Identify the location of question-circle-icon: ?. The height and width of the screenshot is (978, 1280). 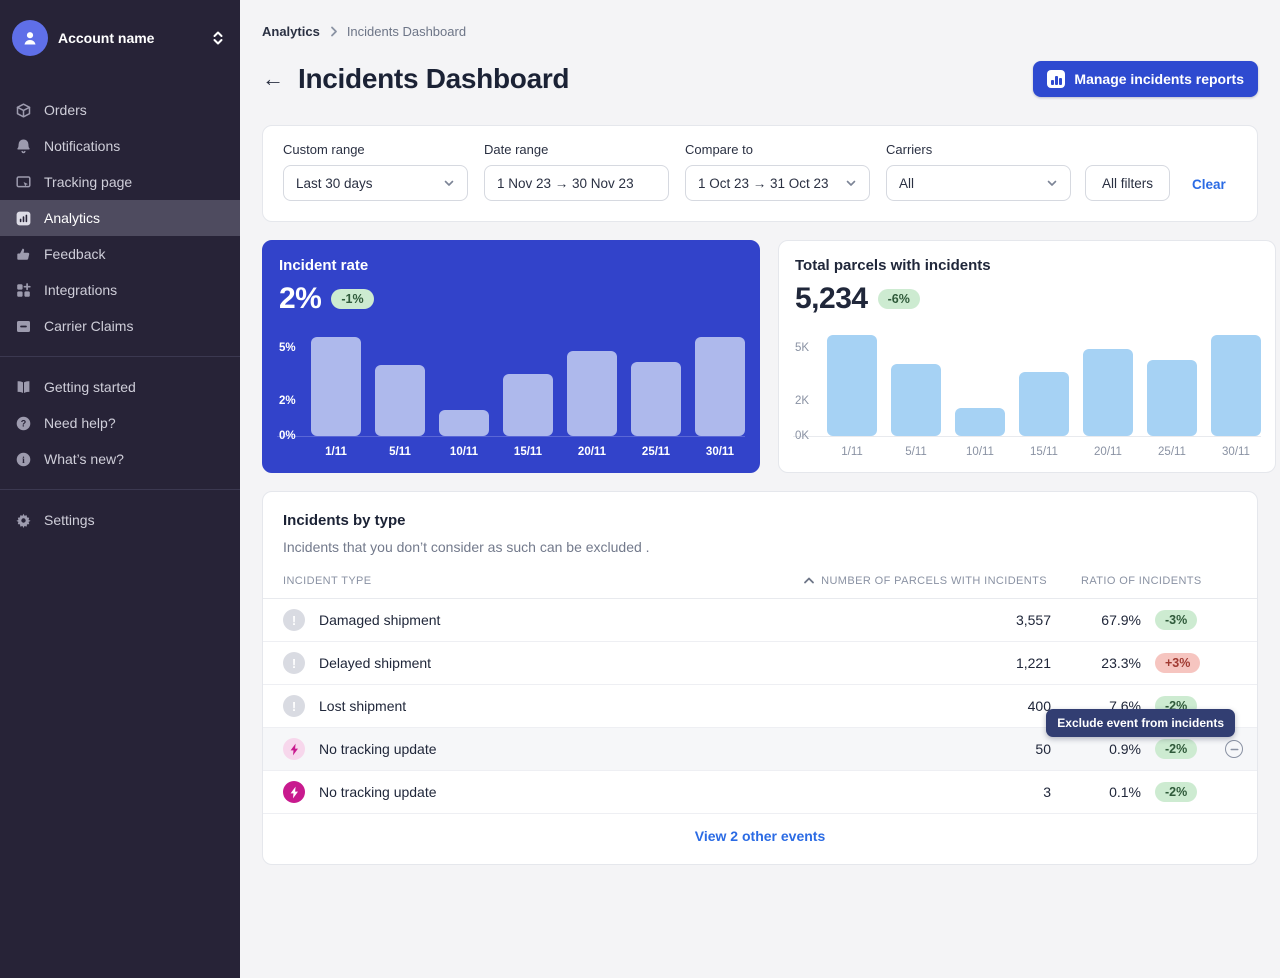
(23, 423).